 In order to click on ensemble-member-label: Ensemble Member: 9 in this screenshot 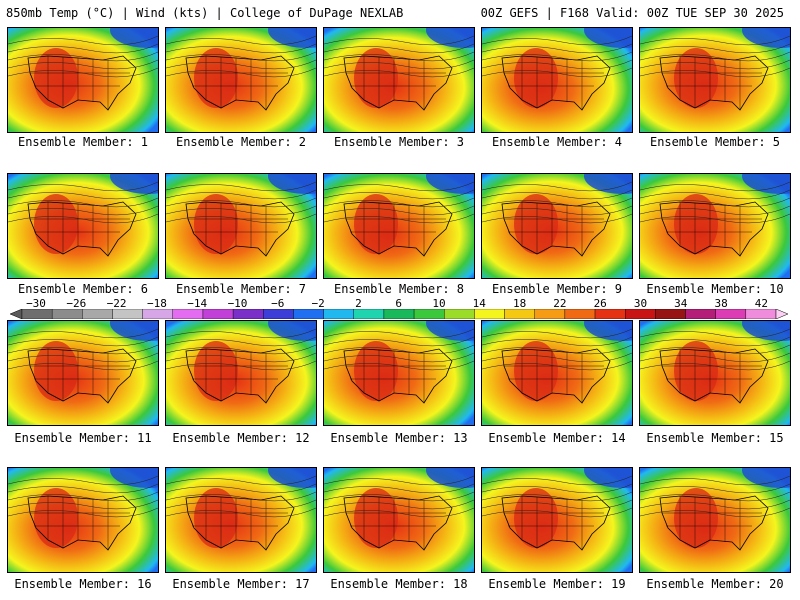, I will do `click(557, 289)`.